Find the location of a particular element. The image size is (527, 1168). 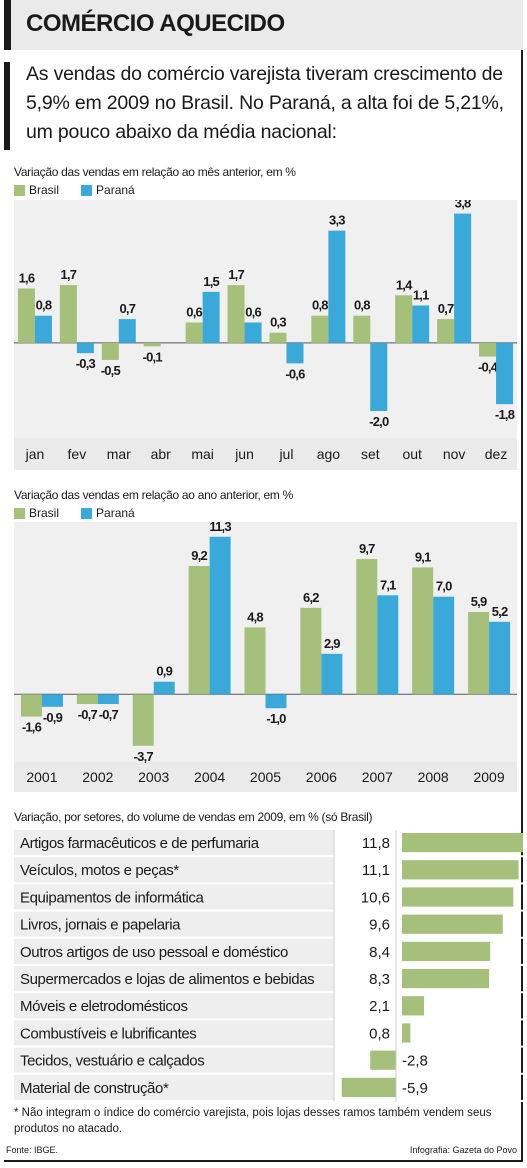

legend-swatch-parana is located at coordinates (87, 513).